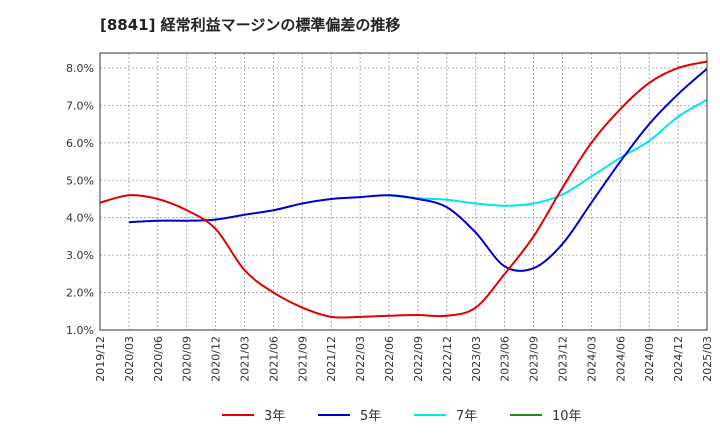  What do you see at coordinates (158, 359) in the screenshot?
I see `x-tick-label: 2020/06` at bounding box center [158, 359].